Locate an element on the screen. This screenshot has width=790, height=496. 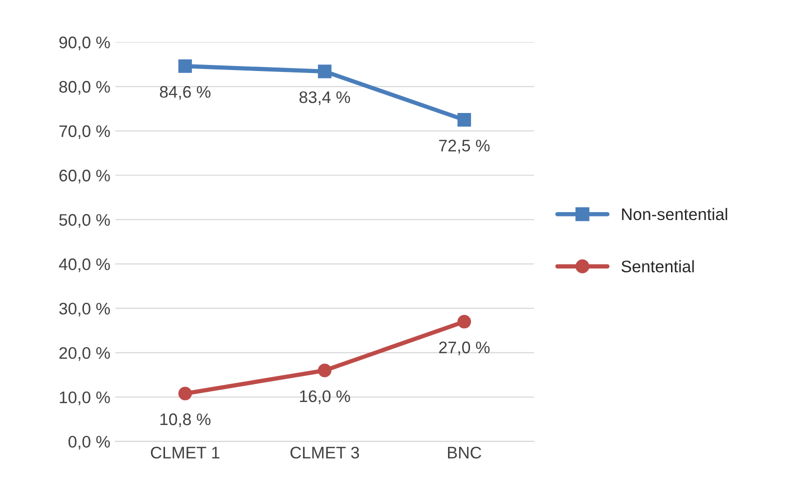
x-tick-label: CLMET 1 is located at coordinates (185, 452).